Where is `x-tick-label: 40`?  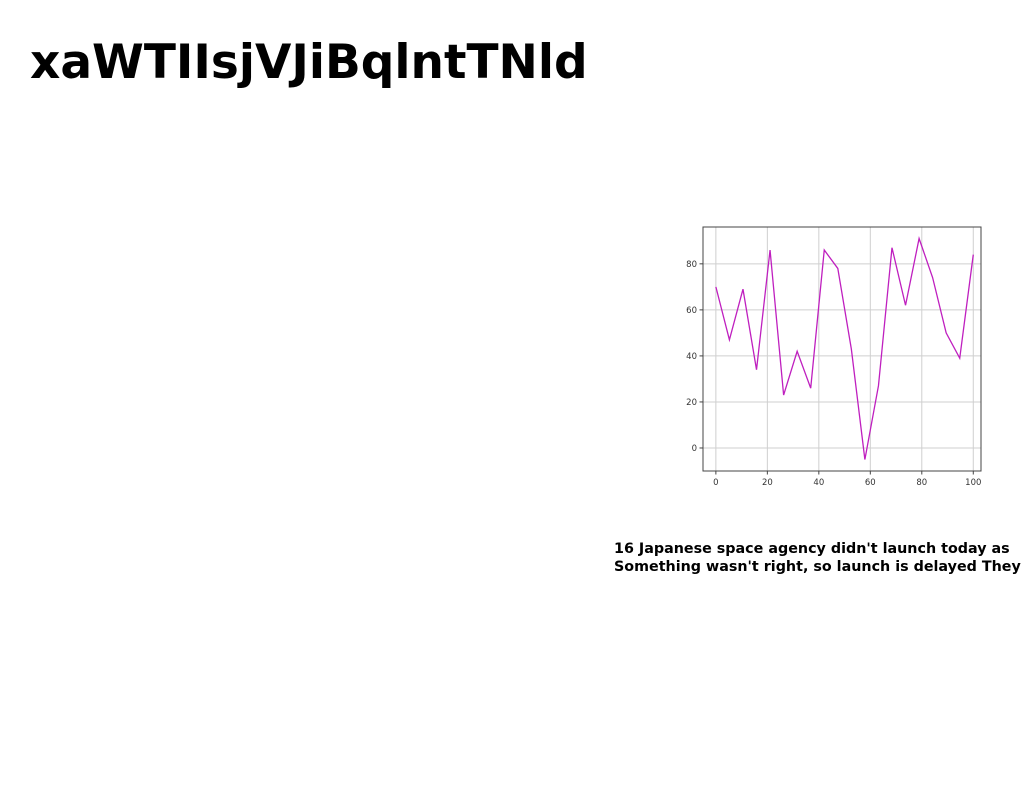
x-tick-label: 40 is located at coordinates (818, 483).